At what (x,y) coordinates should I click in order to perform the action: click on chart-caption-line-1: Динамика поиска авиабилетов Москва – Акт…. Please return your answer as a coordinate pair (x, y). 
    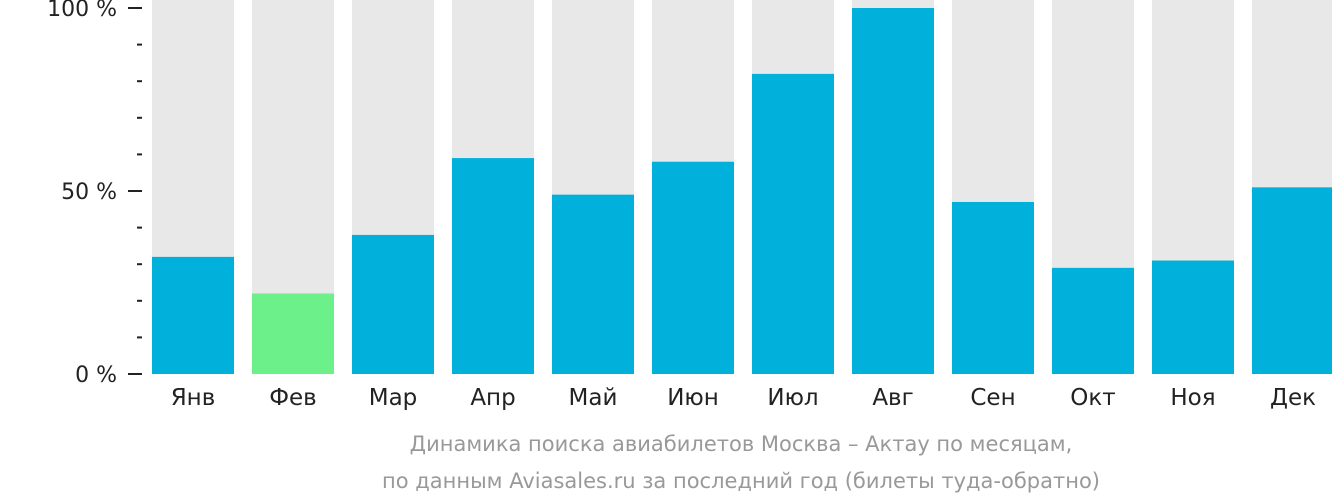
    Looking at the image, I should click on (741, 444).